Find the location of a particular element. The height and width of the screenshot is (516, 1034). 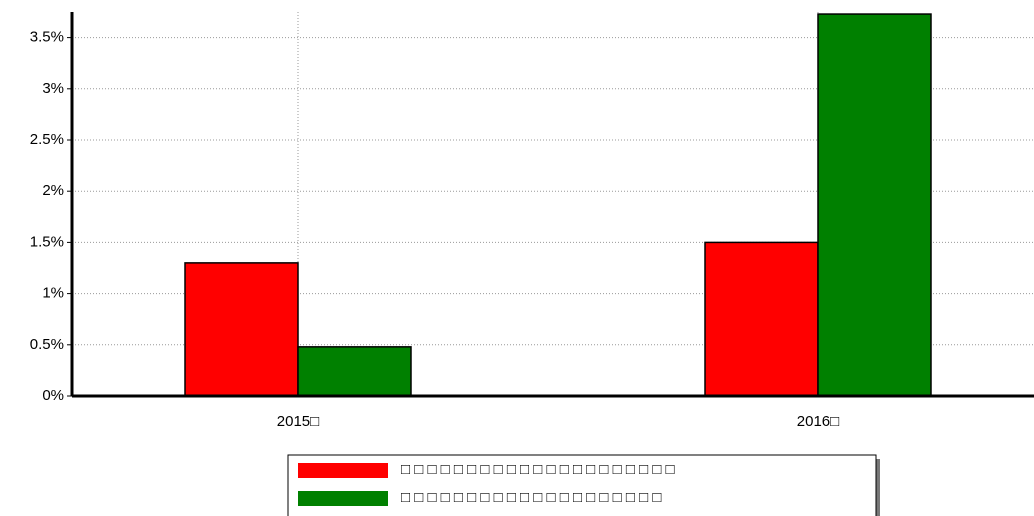

y-tick-label: 2.5% is located at coordinates (47, 139).